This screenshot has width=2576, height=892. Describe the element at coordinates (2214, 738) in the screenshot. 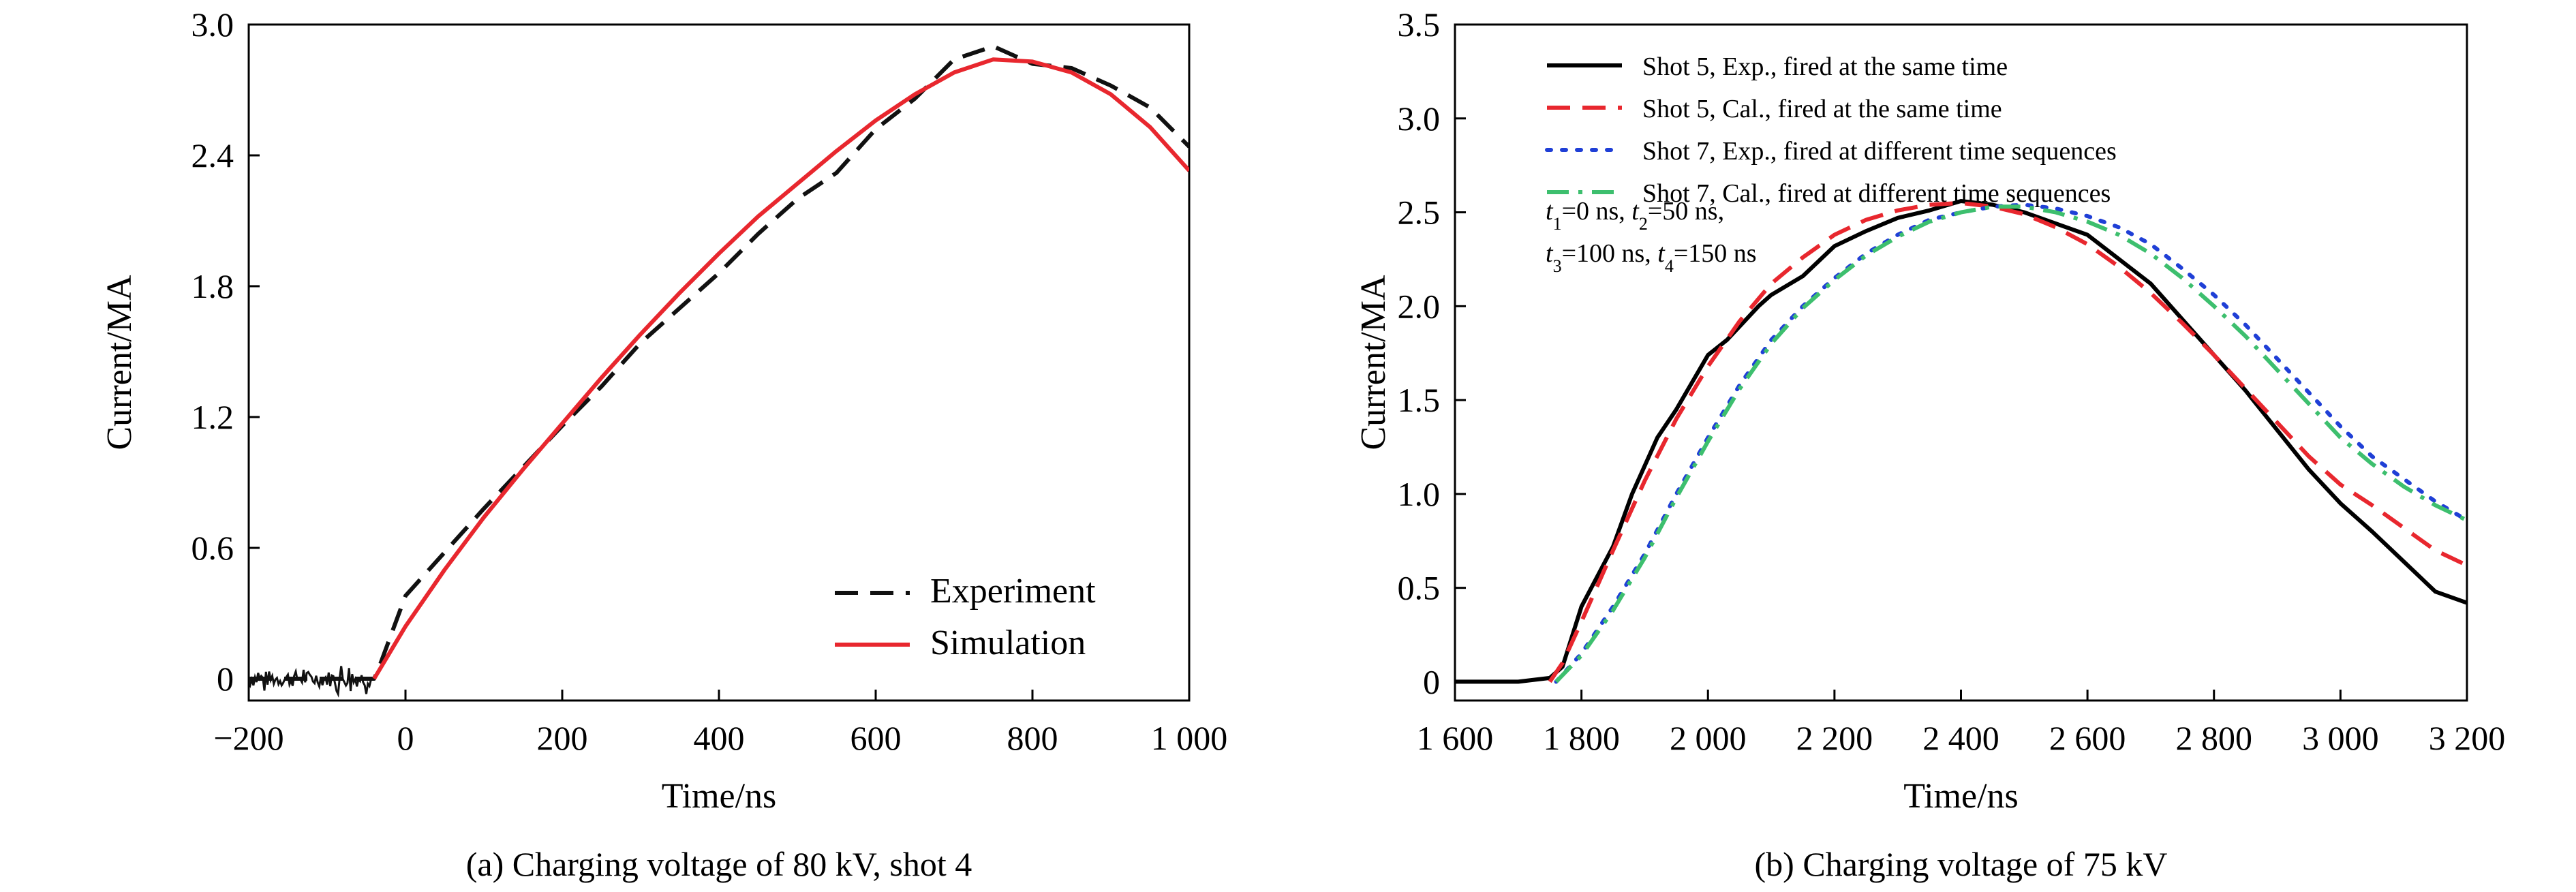

I see `x-tick-label: 2 800` at that location.